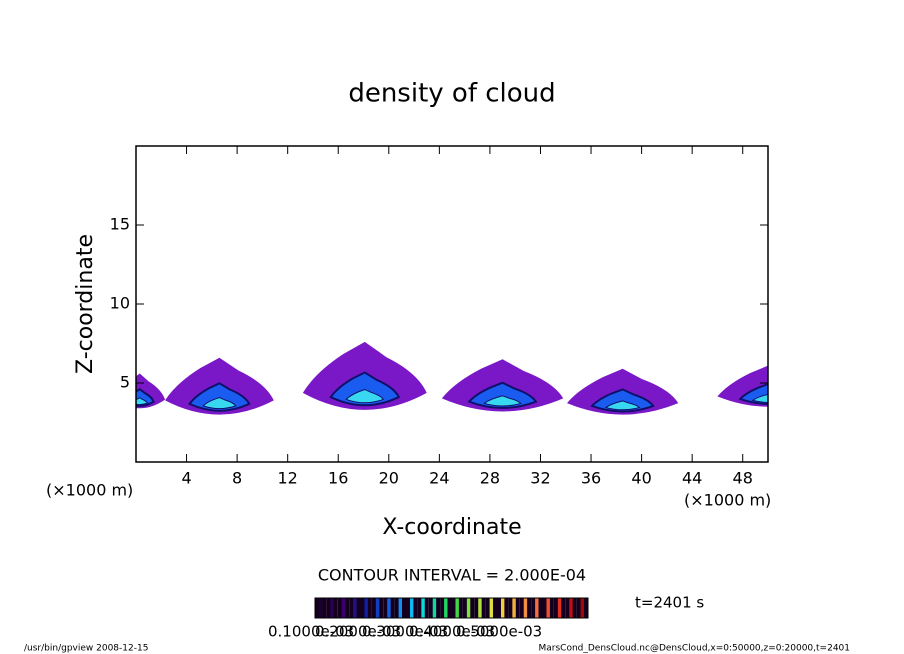 This screenshot has height=654, width=904. What do you see at coordinates (288, 478) in the screenshot?
I see `x-tick-label: 12` at bounding box center [288, 478].